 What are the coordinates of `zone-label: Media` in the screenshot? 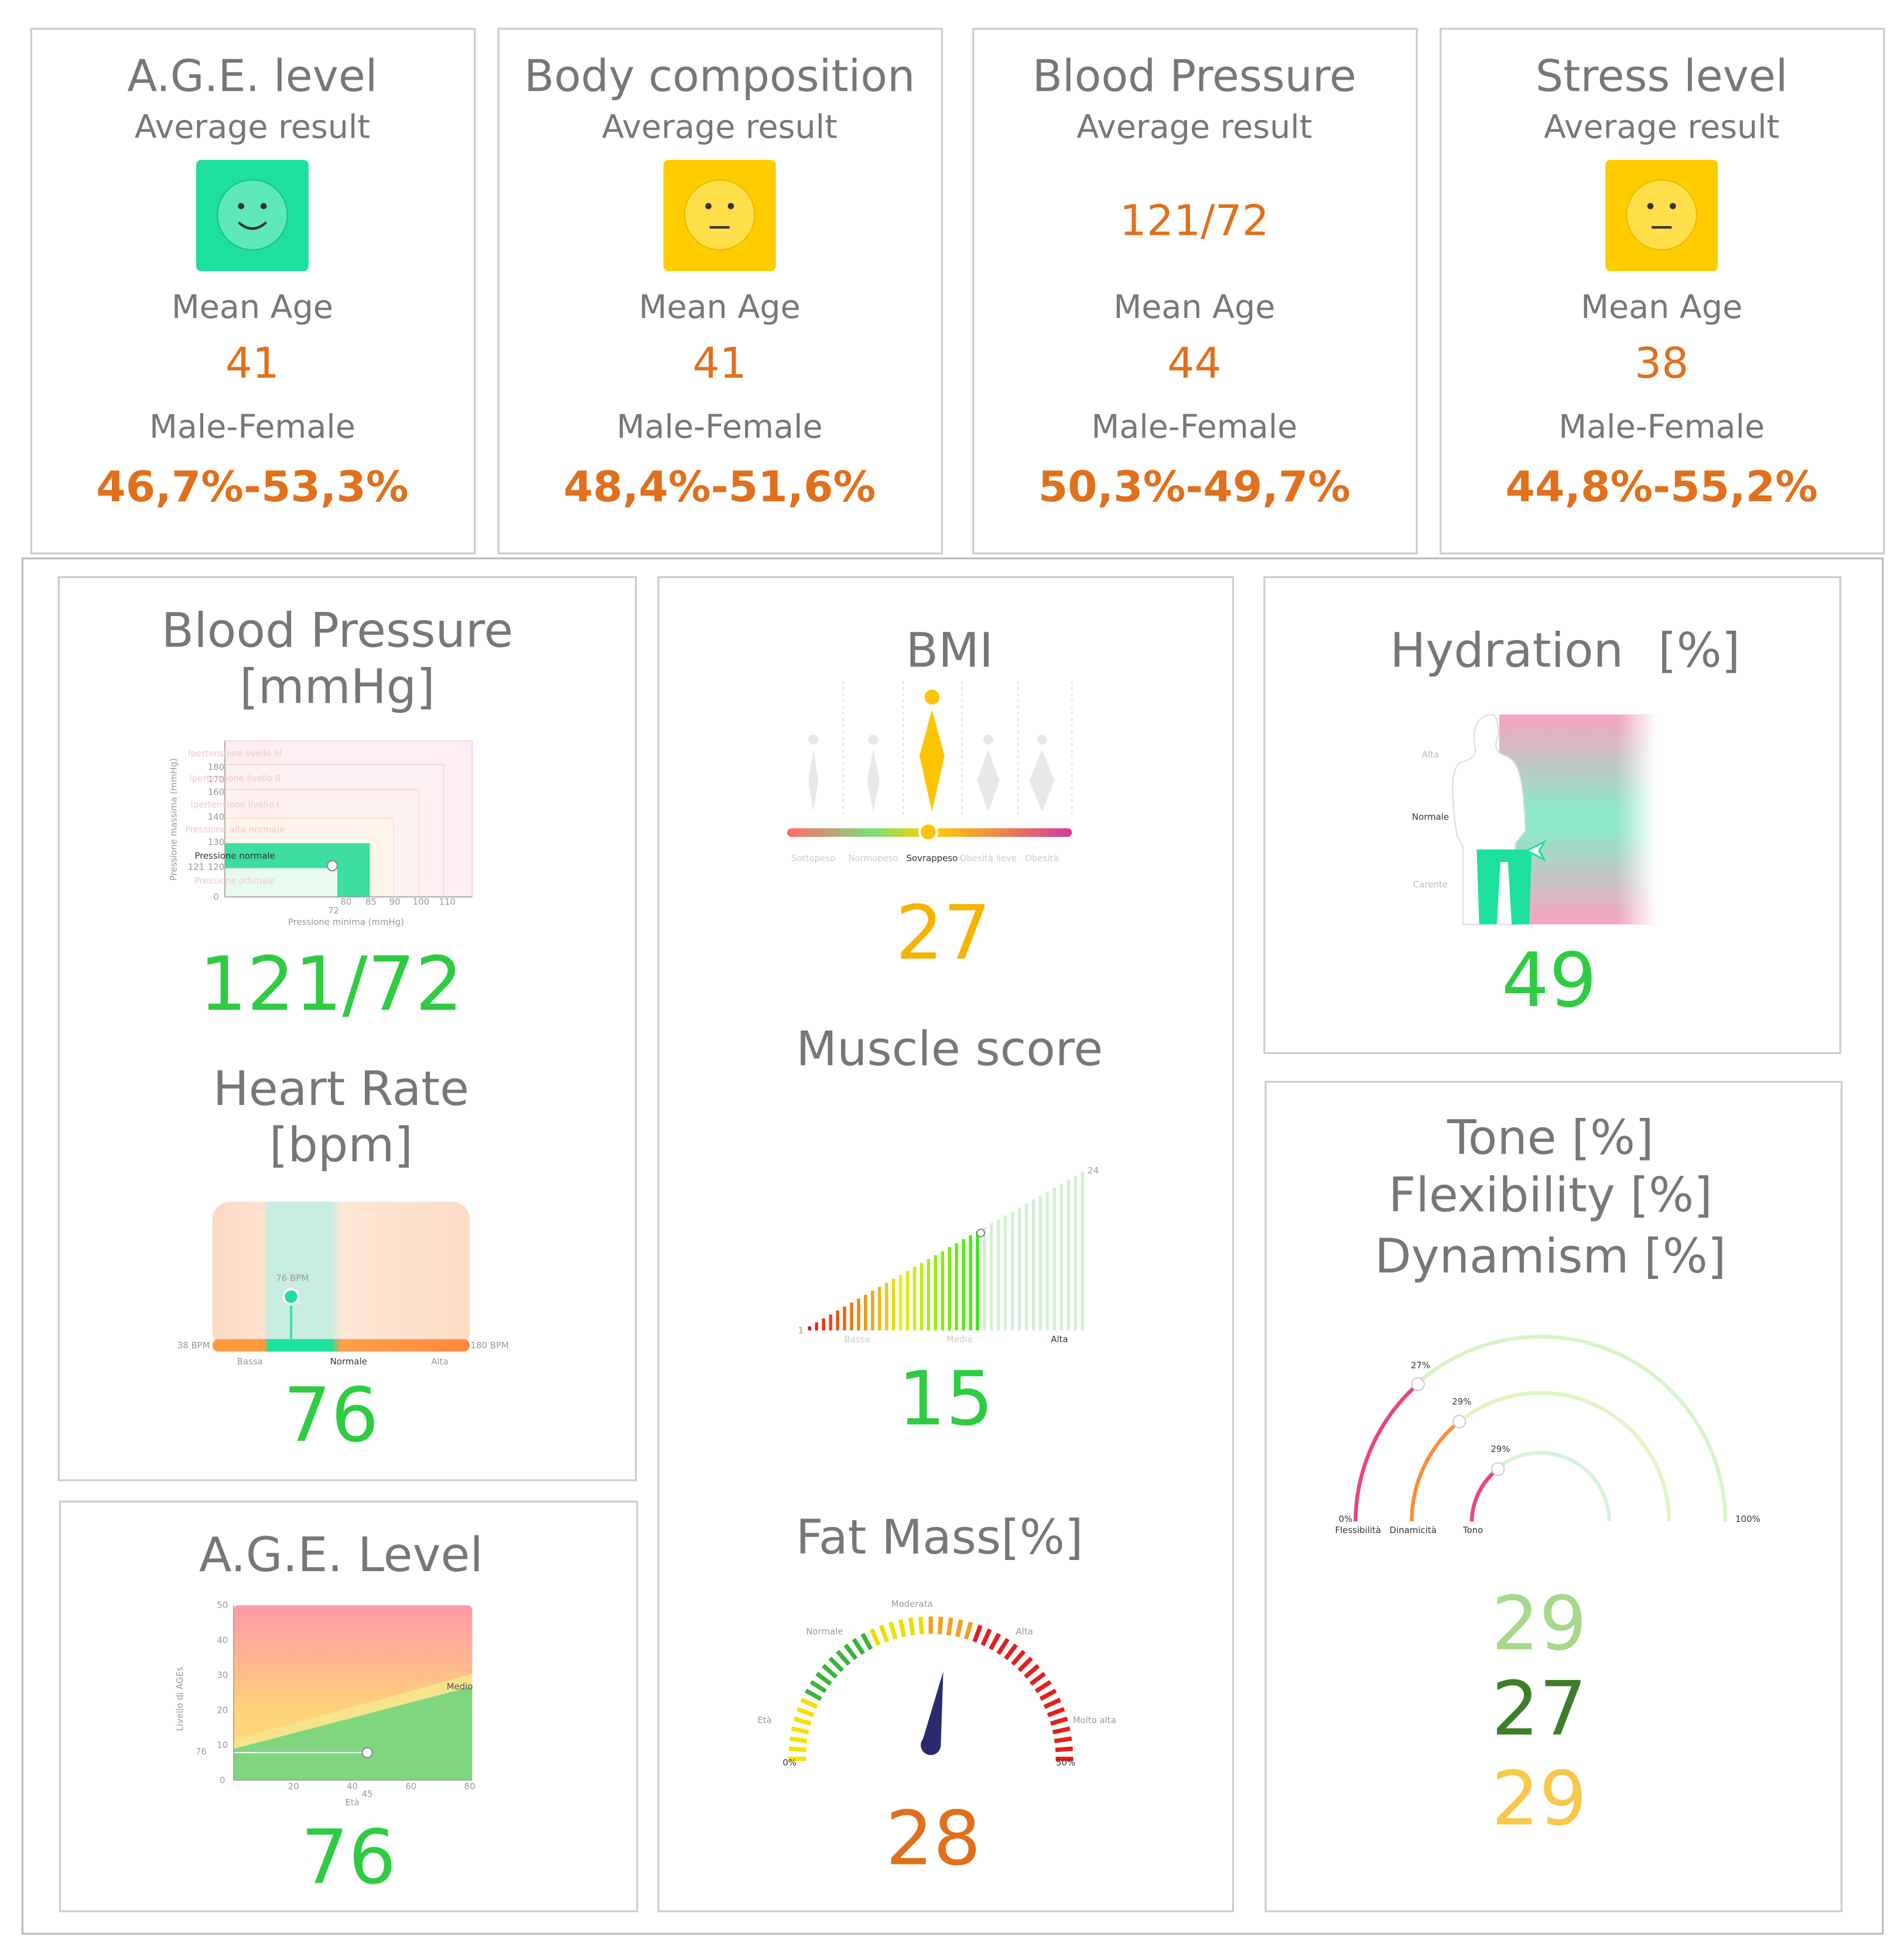 It's located at (959, 1339).